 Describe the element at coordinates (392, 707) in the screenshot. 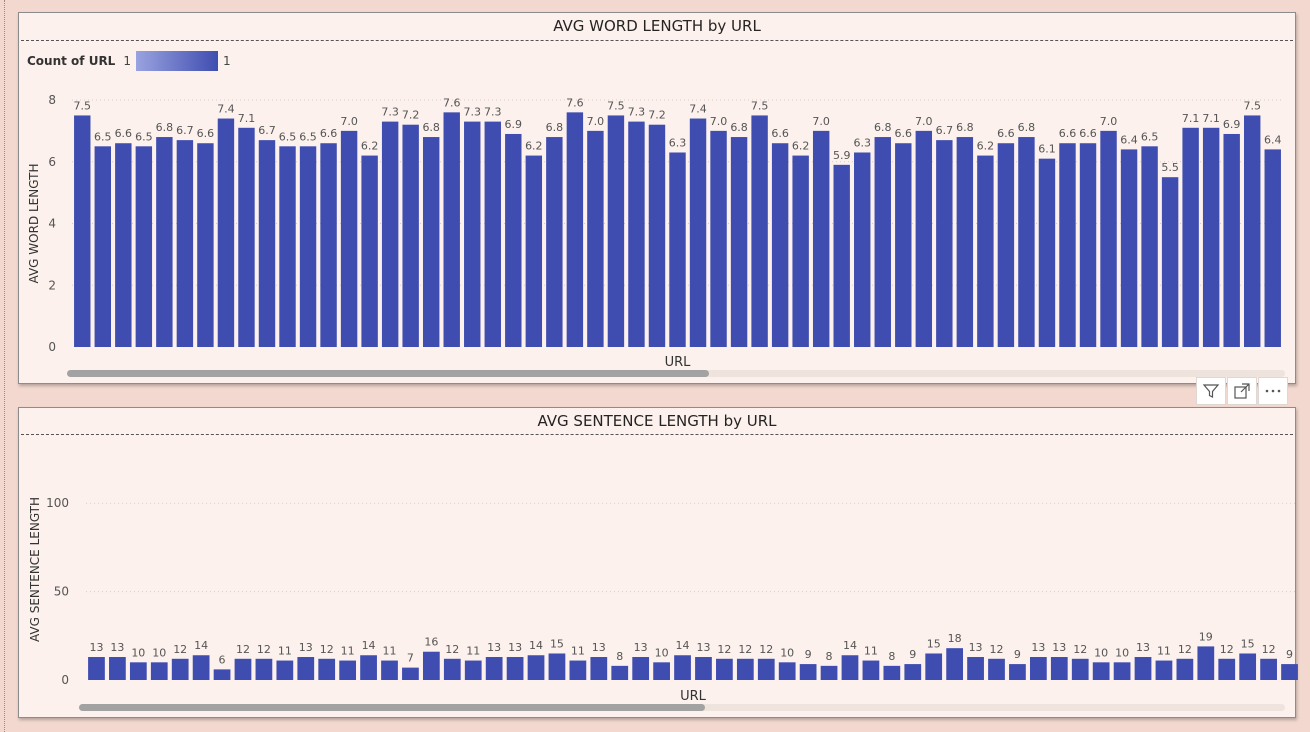

I see `sentence-length-scroll-thumb` at that location.